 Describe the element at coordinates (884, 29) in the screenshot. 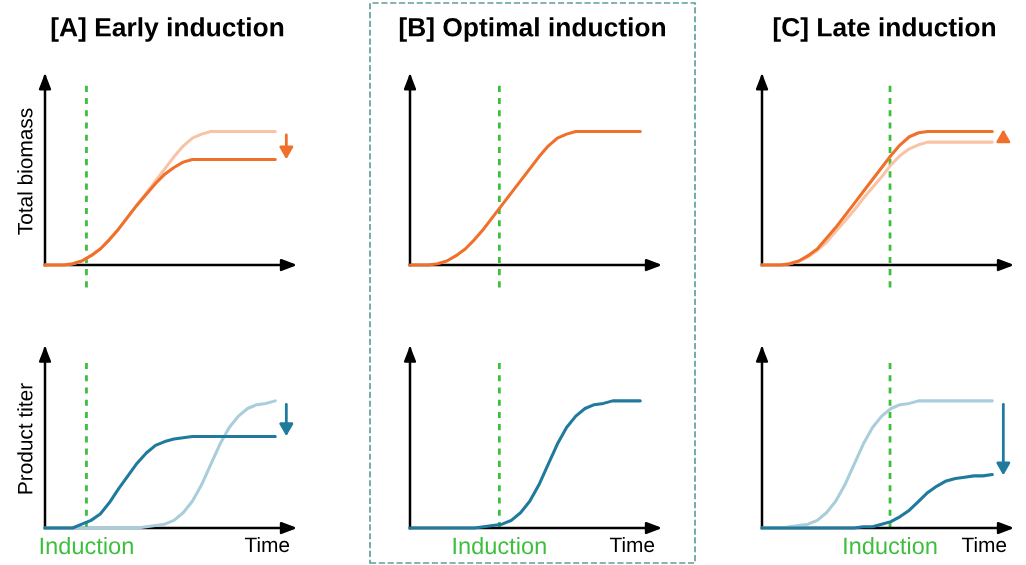

I see `chart-title: [C] Late induction` at that location.